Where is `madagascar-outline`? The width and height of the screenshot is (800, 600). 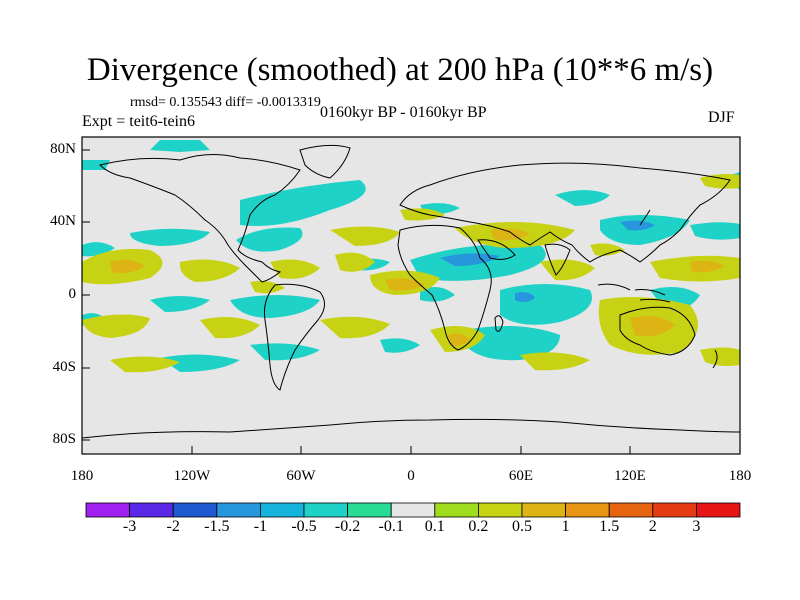 madagascar-outline is located at coordinates (499, 323).